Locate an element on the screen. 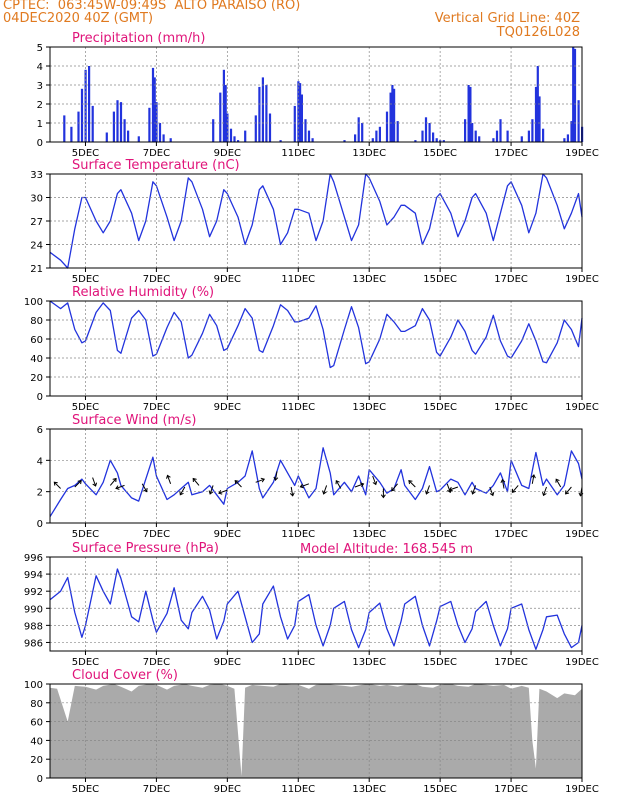 Image resolution: width=618 pixels, height=800 pixels. y-tick-label: 5 is located at coordinates (40, 48).